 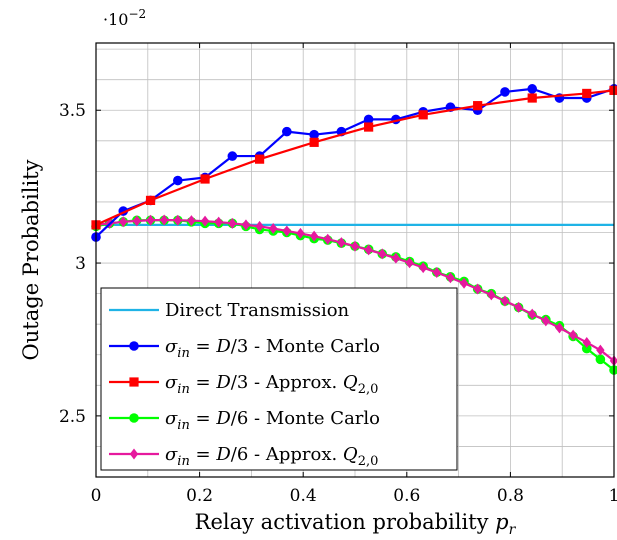 I want to click on x-axis-label: Relay activation probability pr, so click(x=356, y=524).